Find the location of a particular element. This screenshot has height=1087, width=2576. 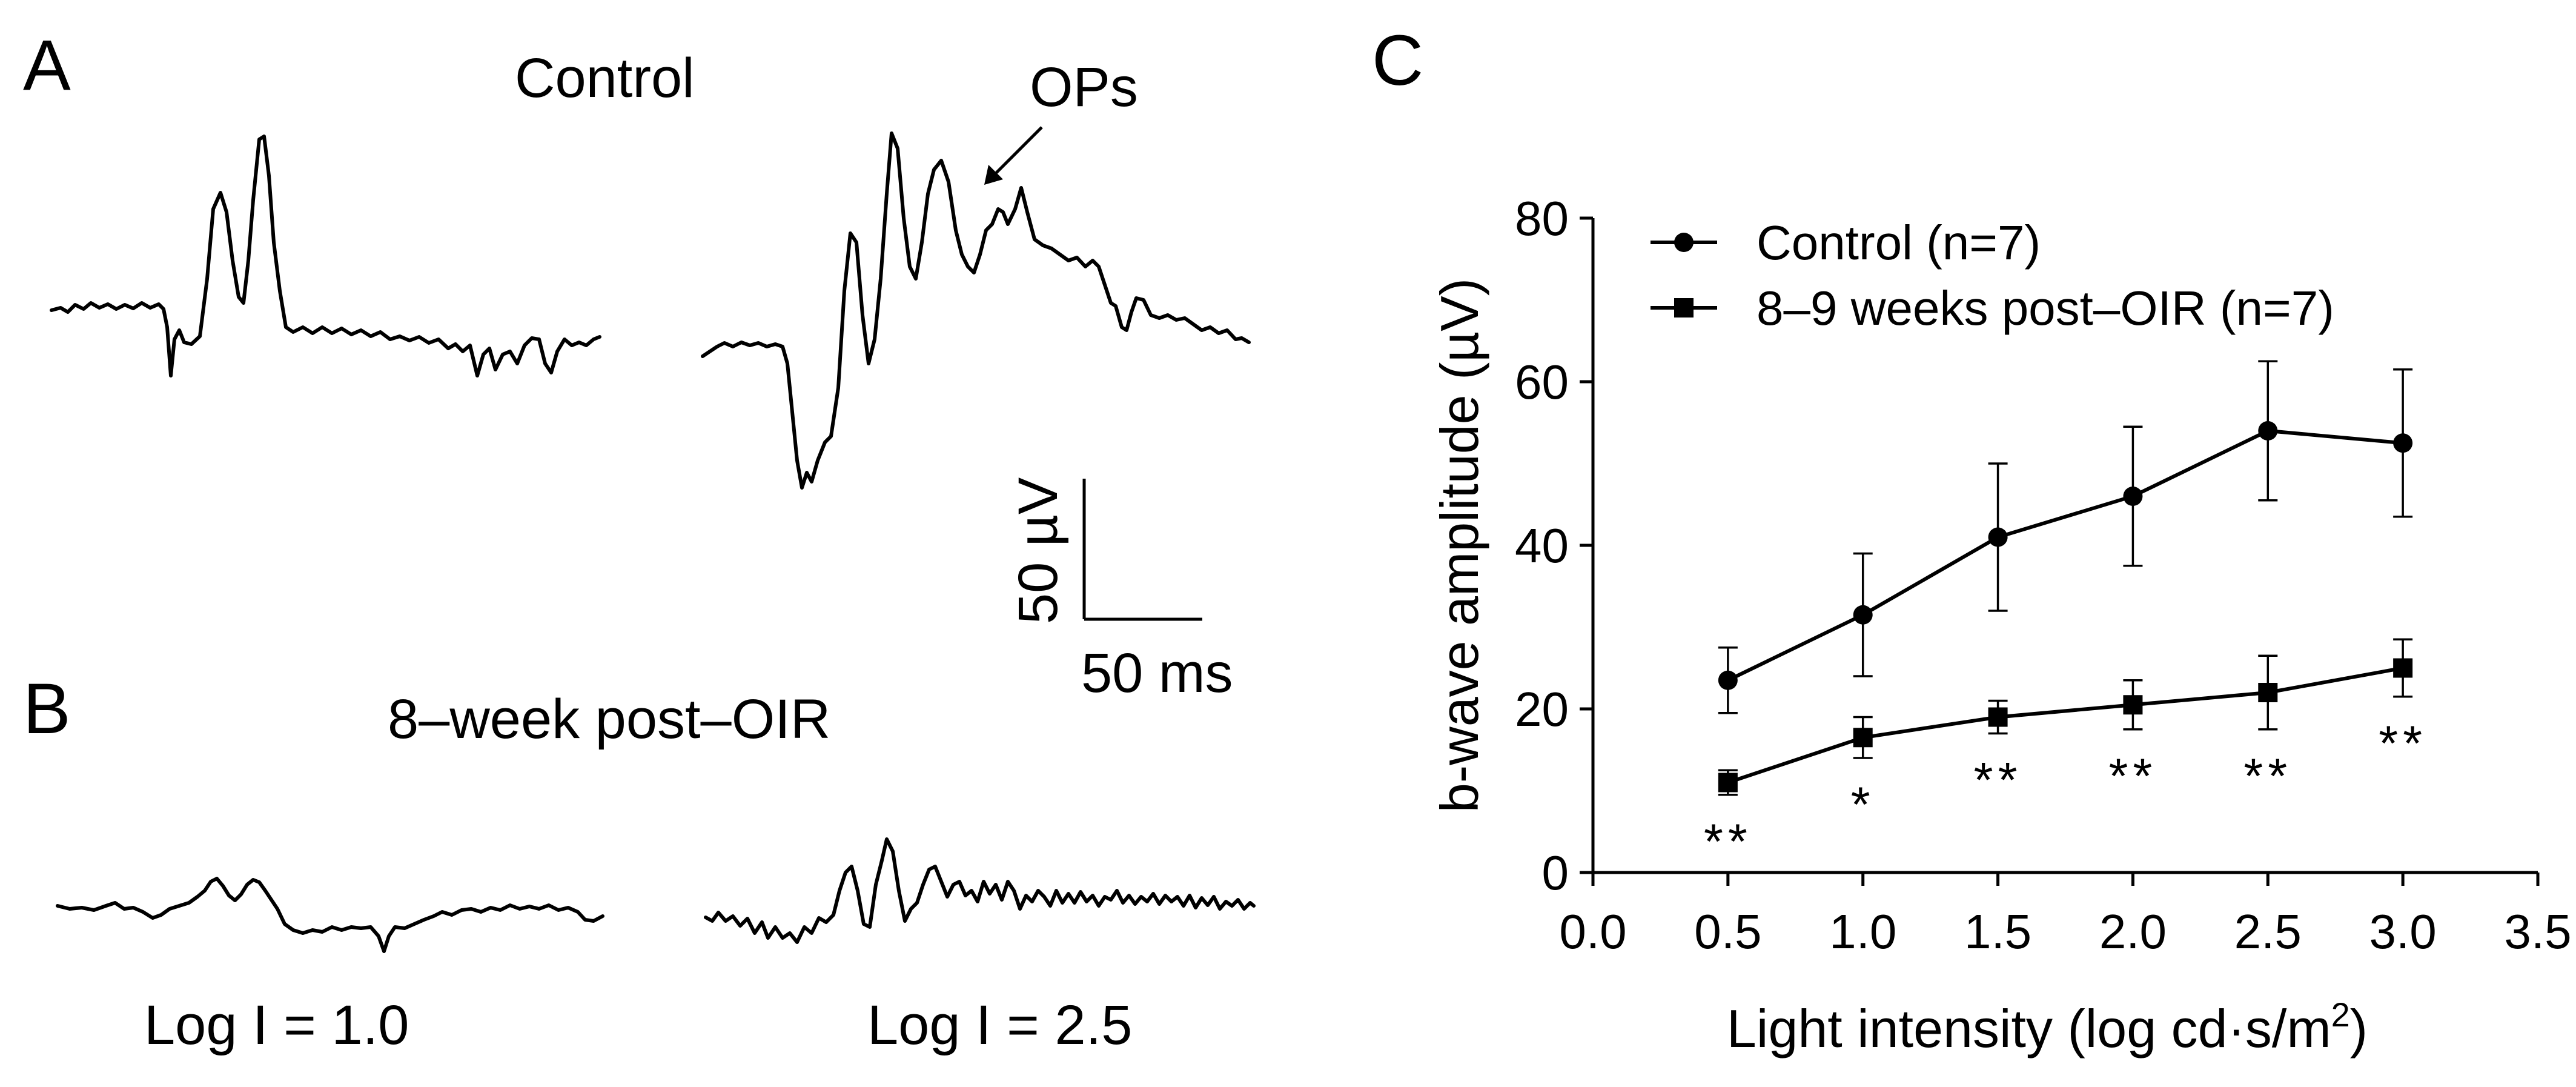

panel-b-label: B is located at coordinates (47, 709).